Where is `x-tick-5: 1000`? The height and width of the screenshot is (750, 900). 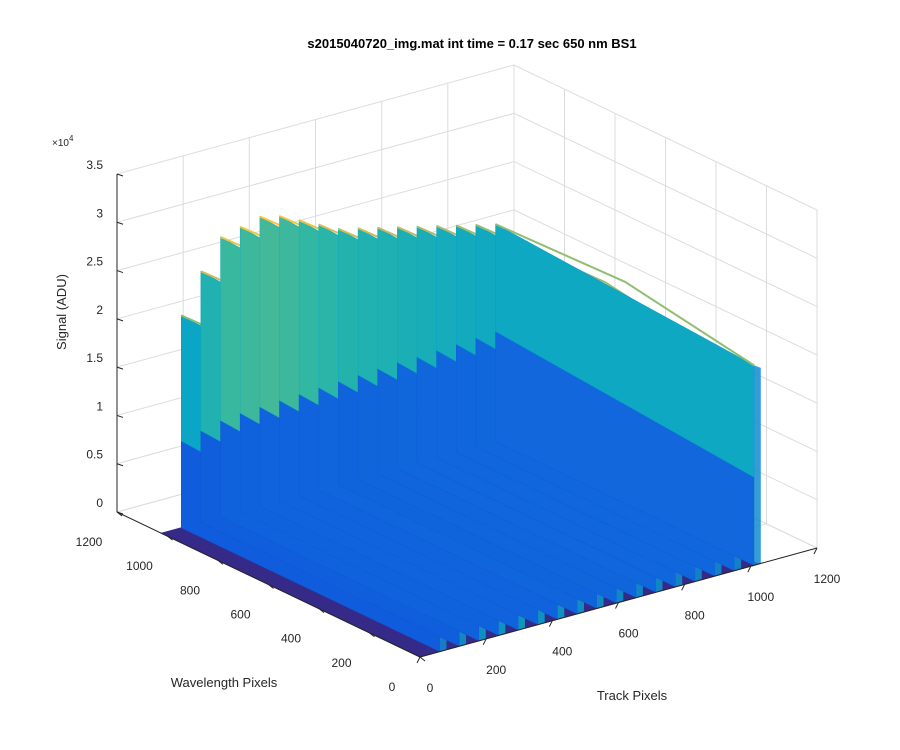 x-tick-5: 1000 is located at coordinates (760, 597).